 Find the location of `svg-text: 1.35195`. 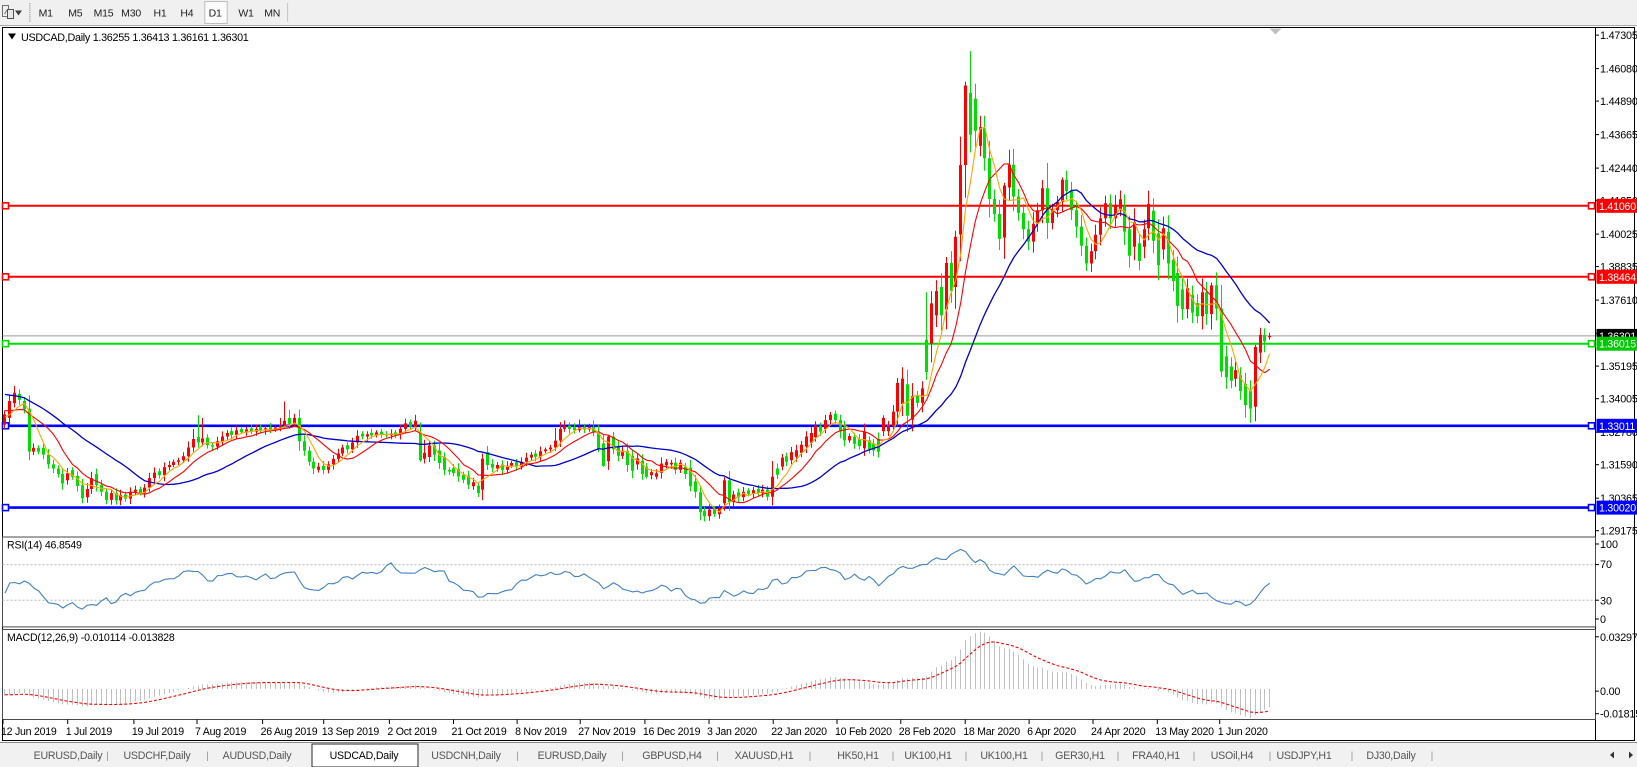

svg-text: 1.35195 is located at coordinates (1618, 367).